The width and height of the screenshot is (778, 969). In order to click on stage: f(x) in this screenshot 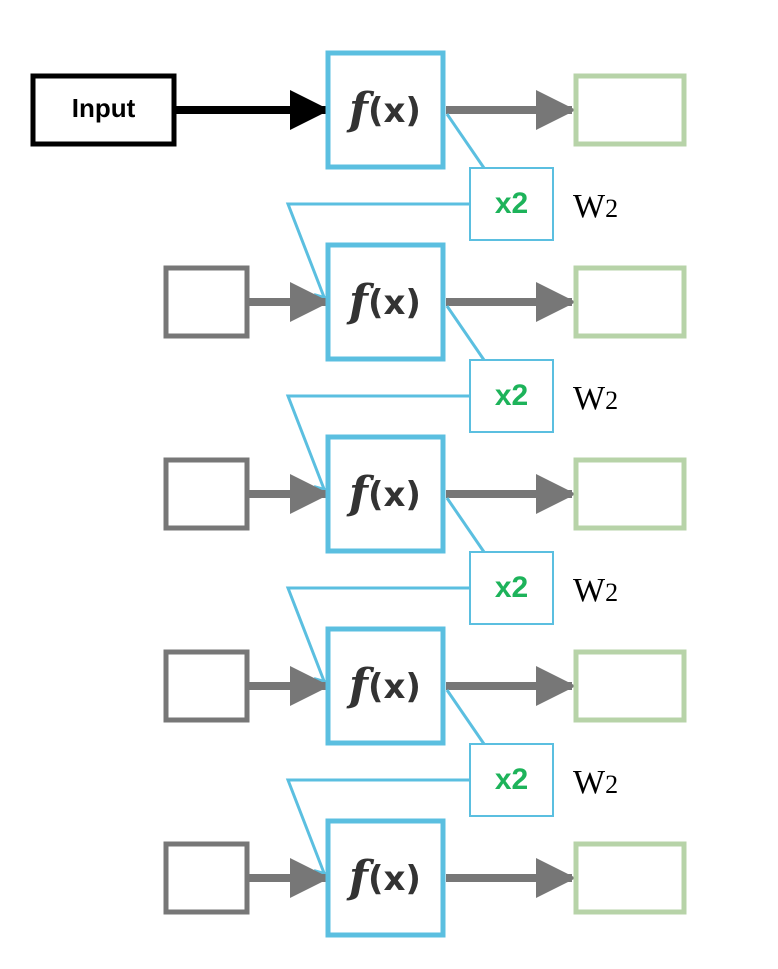, I will do `click(425, 878)`.